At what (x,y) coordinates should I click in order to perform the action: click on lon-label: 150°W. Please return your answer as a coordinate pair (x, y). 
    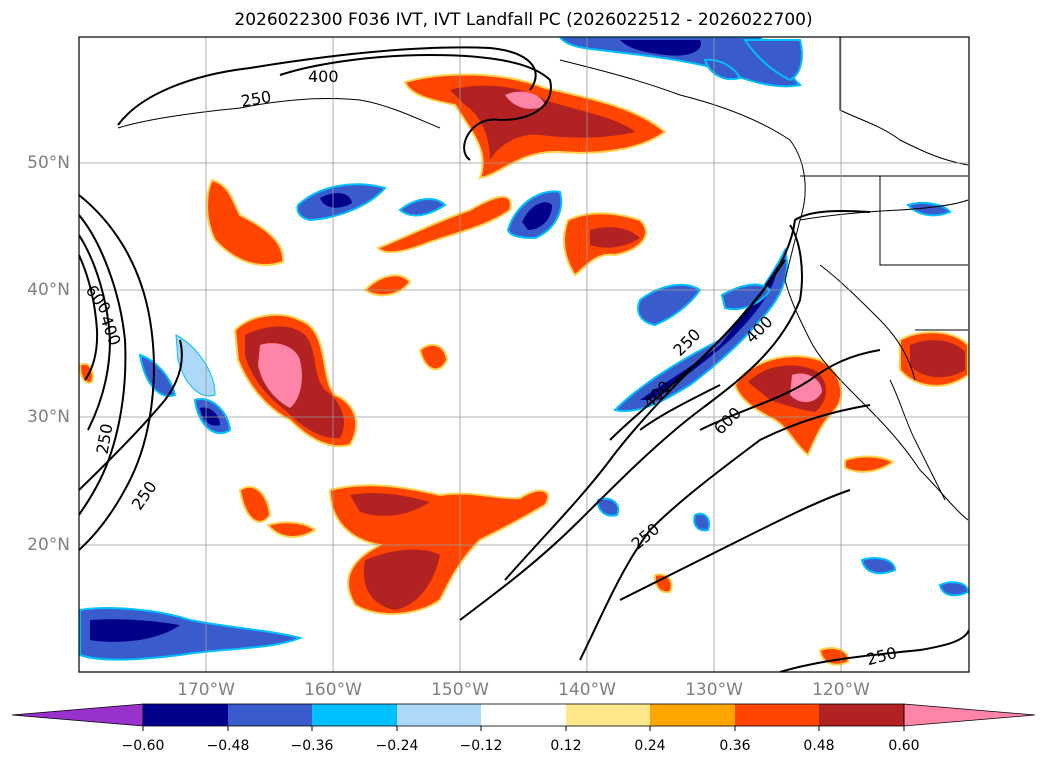
    Looking at the image, I should click on (460, 690).